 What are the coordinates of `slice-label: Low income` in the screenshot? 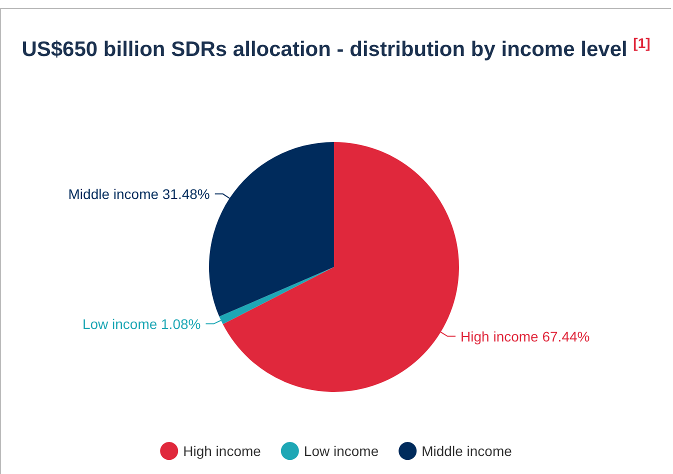 It's located at (120, 324).